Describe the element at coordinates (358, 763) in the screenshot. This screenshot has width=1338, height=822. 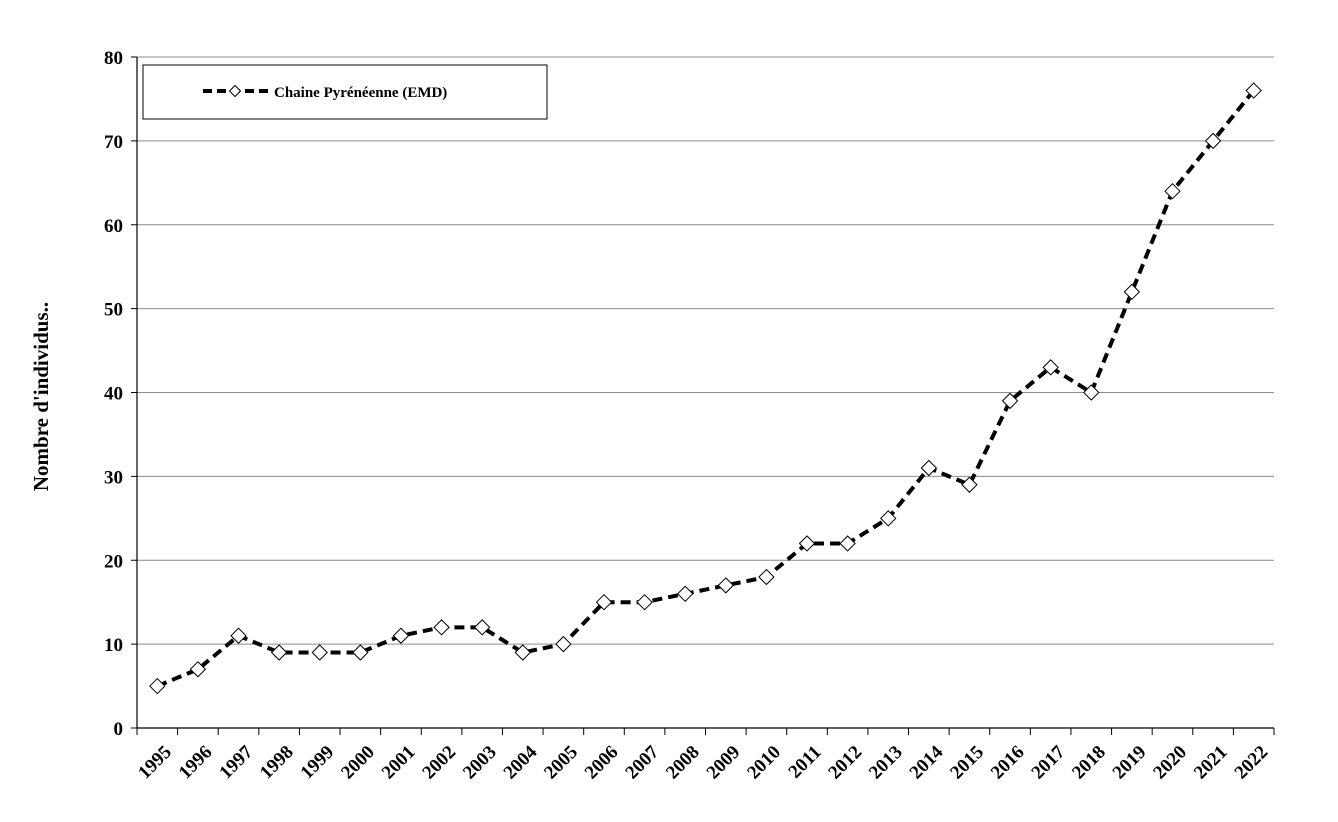
I see `x-tick-label: 2000` at that location.